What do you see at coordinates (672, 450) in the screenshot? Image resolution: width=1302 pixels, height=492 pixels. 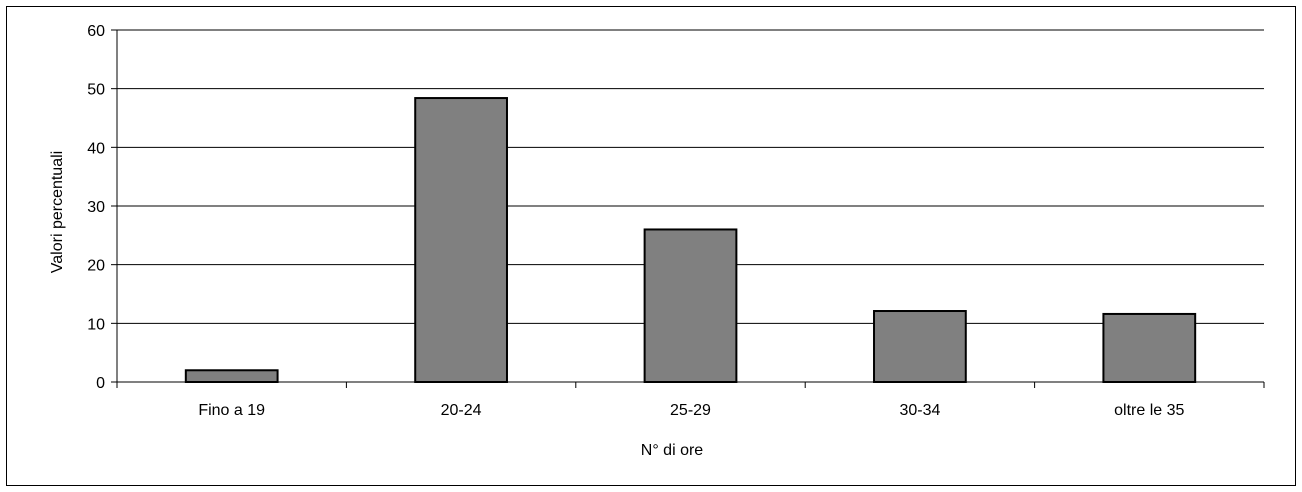 I see `x-axis-title: N° di ore` at bounding box center [672, 450].